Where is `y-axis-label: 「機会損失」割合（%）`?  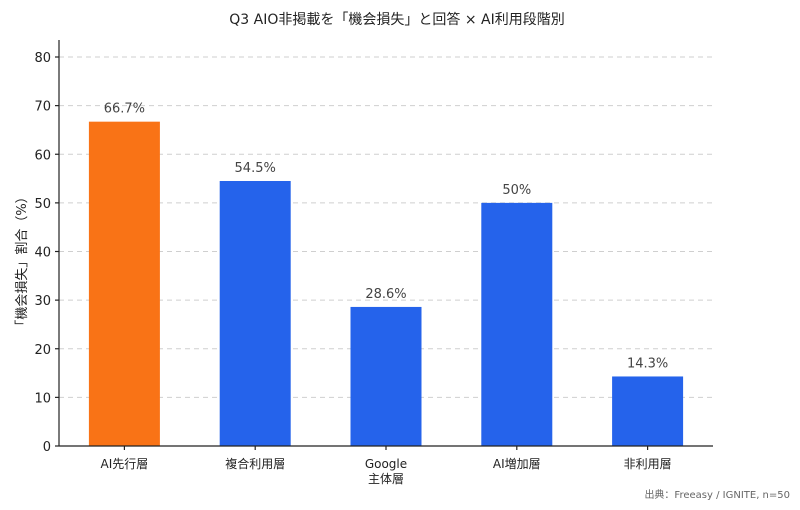
y-axis-label: 「機会損失」割合（%） is located at coordinates (22, 261).